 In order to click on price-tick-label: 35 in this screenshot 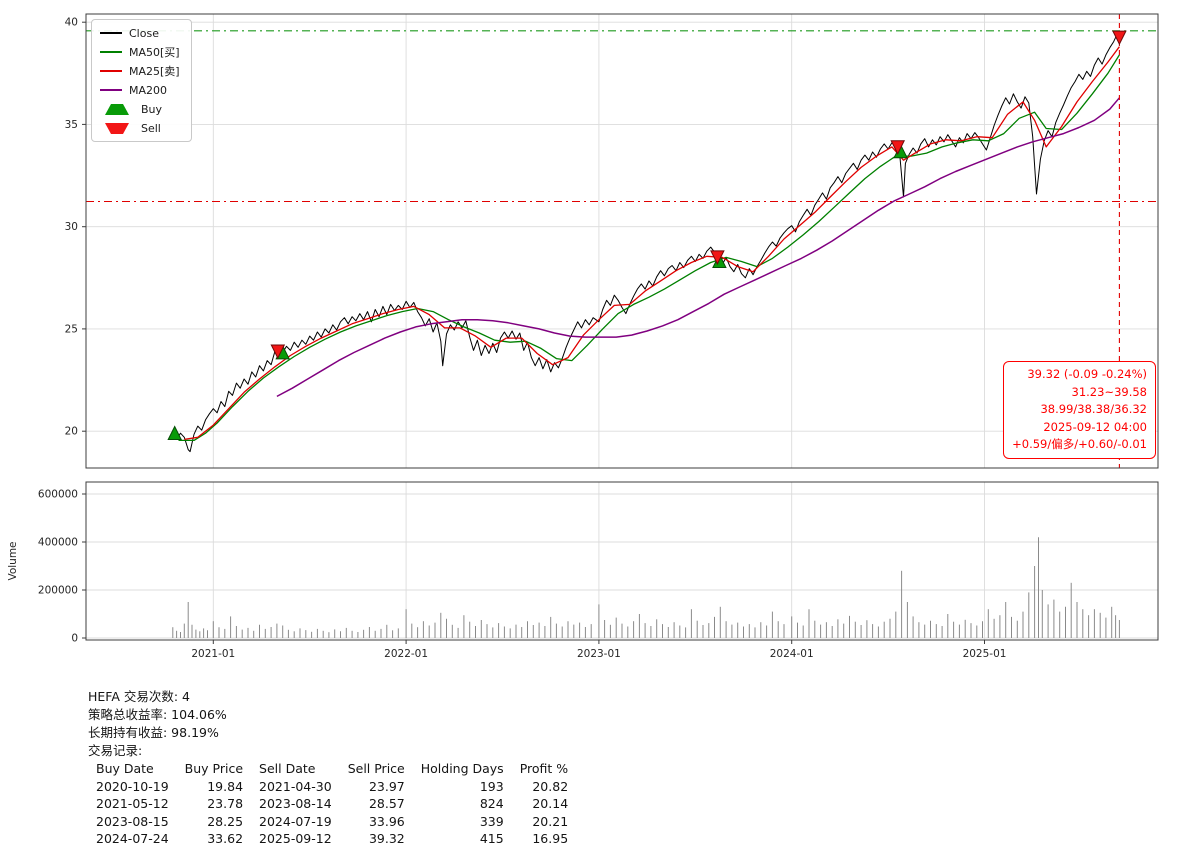, I will do `click(71, 125)`.